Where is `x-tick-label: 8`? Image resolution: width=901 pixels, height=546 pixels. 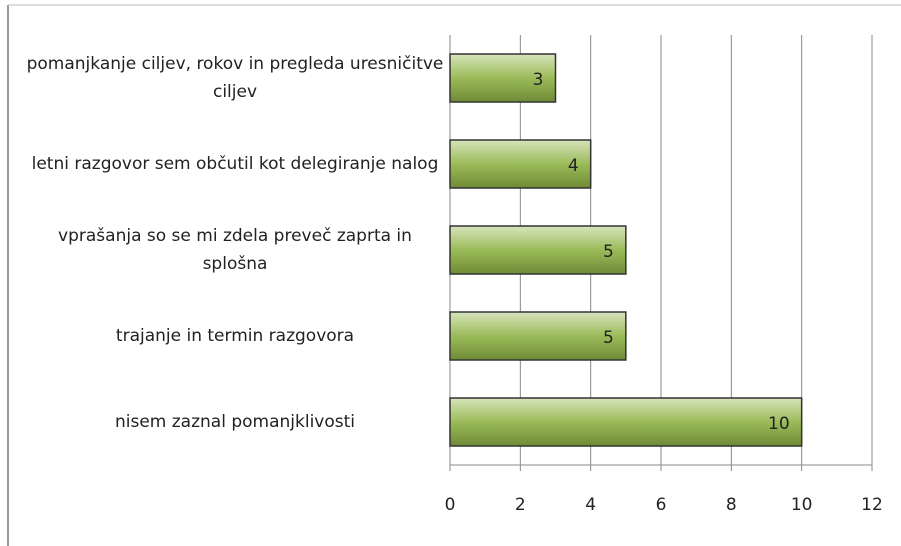
x-tick-label: 8 is located at coordinates (731, 505).